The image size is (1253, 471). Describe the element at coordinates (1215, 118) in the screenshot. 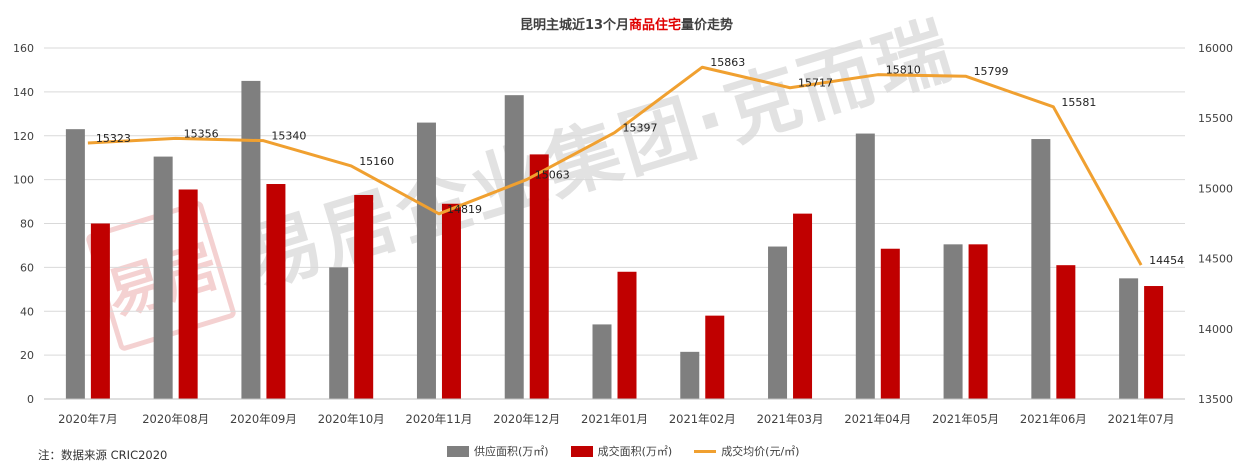

I see `y-axis-right-tick-label: 15500` at that location.